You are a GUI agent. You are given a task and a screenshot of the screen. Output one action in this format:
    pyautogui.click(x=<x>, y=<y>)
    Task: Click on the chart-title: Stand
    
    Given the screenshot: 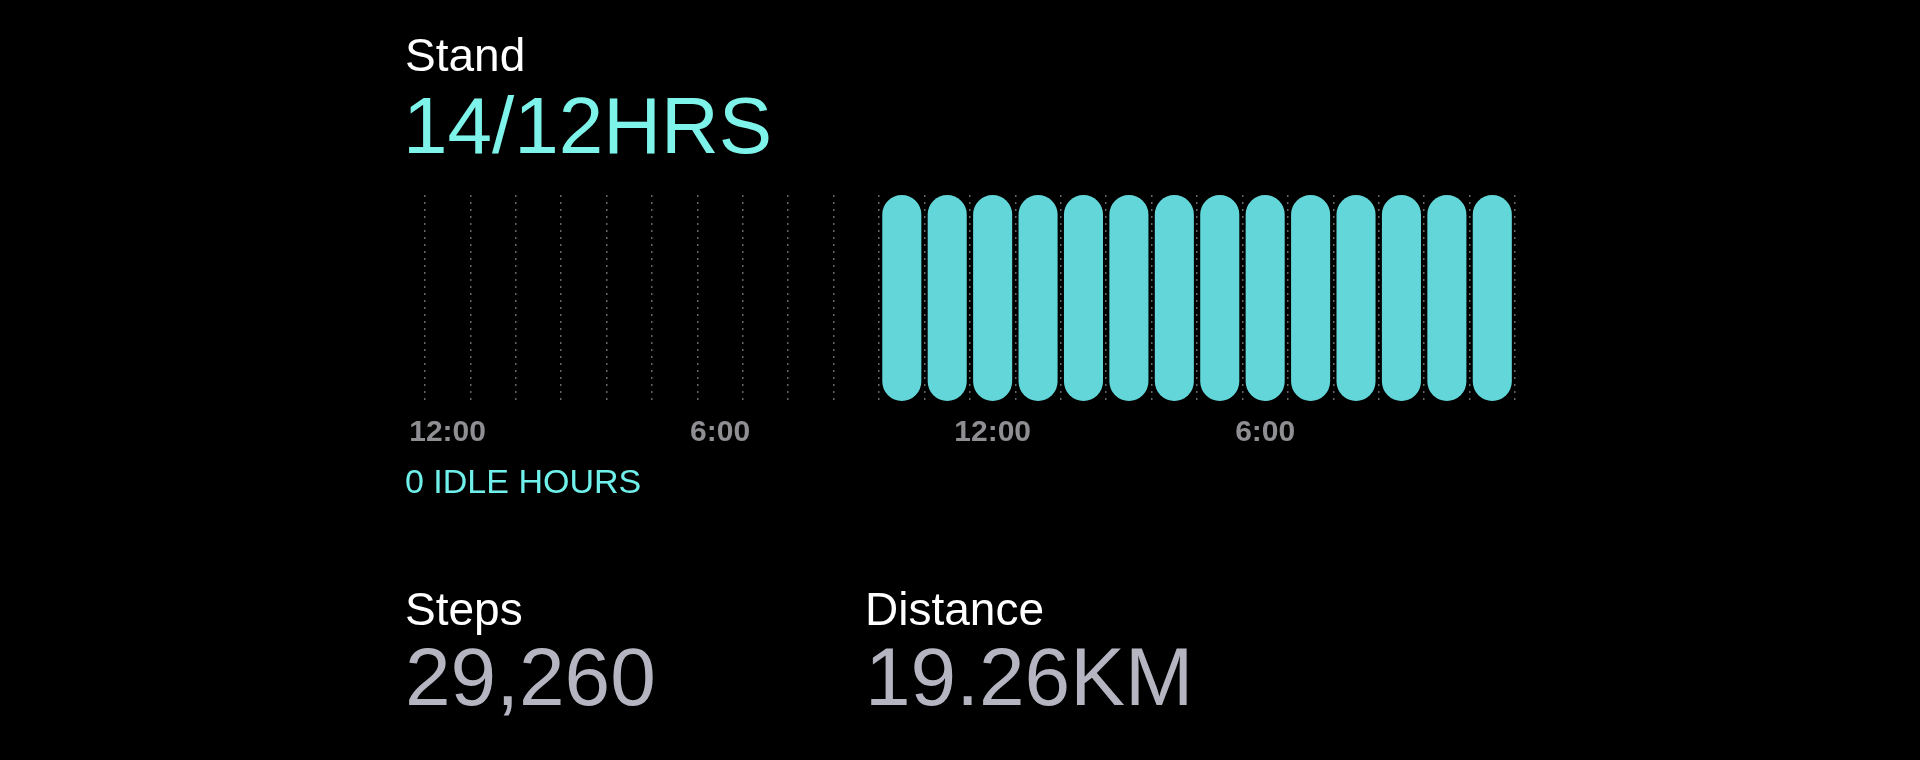 What is the action you would take?
    pyautogui.click(x=465, y=55)
    